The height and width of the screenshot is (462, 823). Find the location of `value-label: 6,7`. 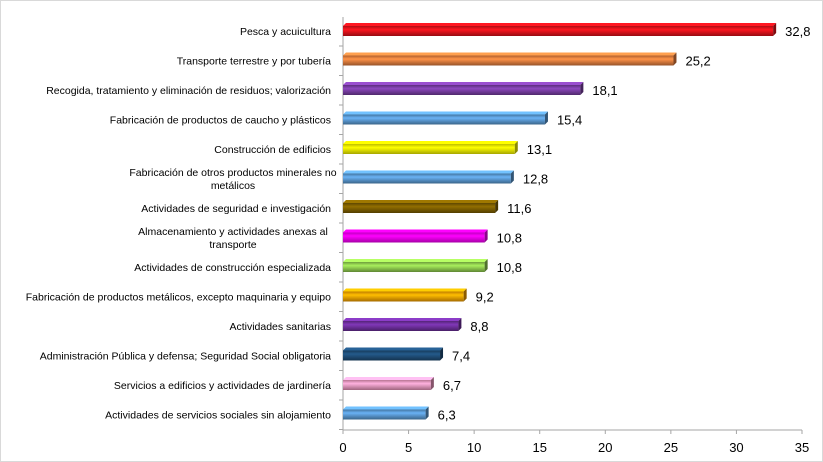

value-label: 6,7 is located at coordinates (452, 385).